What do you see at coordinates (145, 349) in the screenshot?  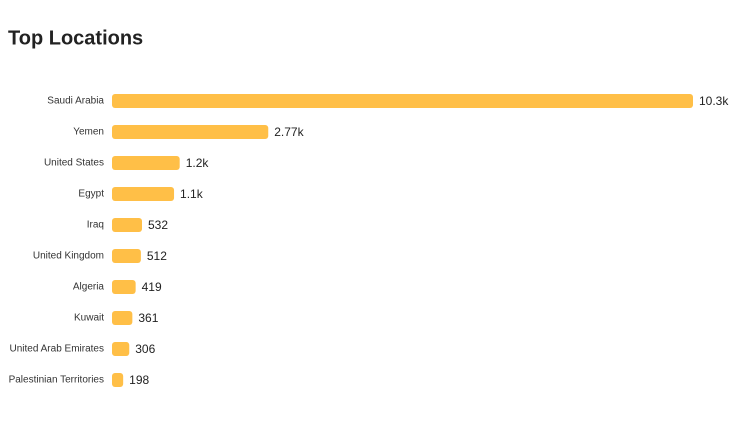 I see `value-label: 306` at bounding box center [145, 349].